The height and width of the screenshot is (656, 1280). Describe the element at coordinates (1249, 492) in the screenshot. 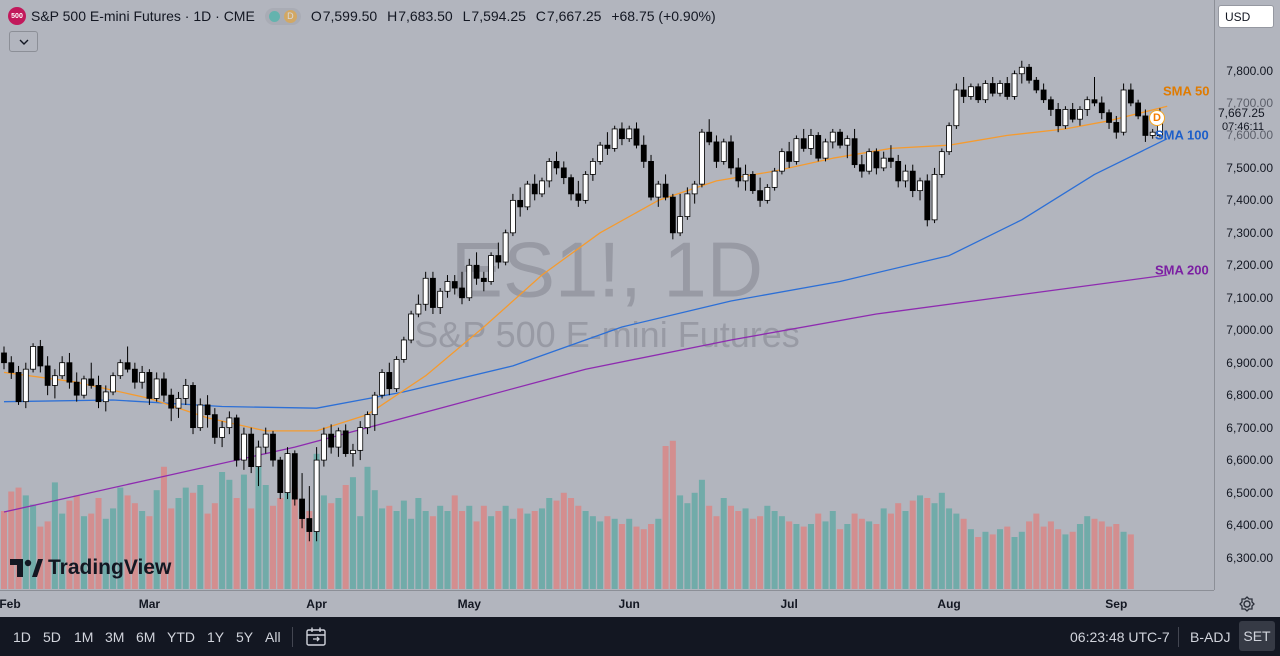

I see `price-tick-label: 6,500.00` at that location.